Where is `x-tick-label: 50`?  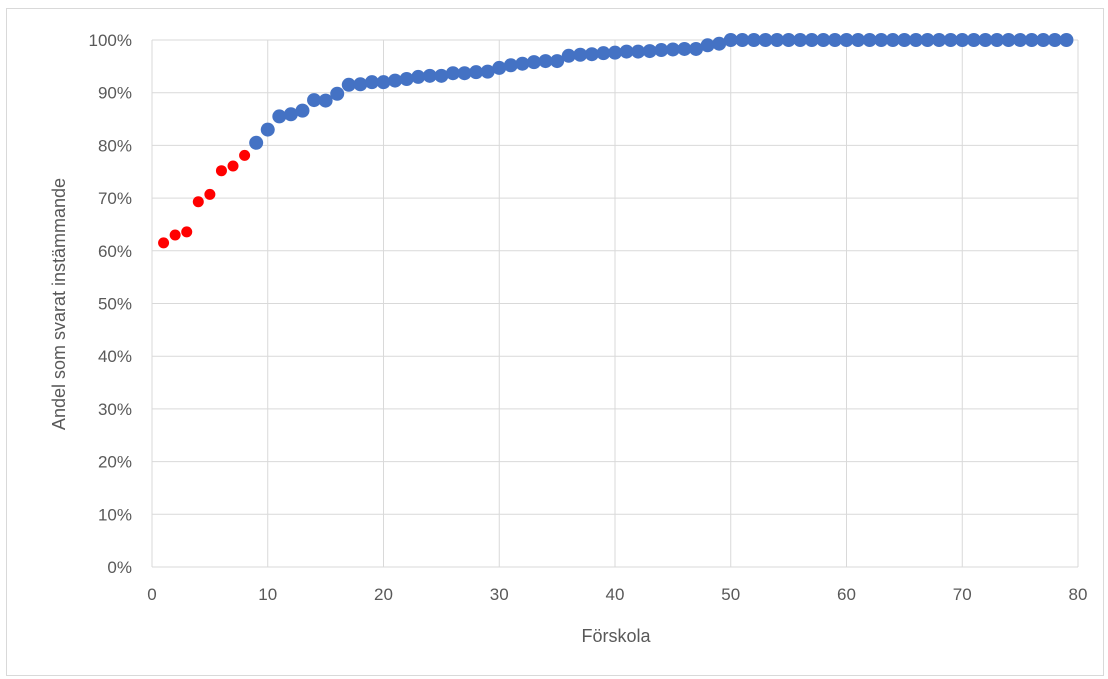
x-tick-label: 50 is located at coordinates (730, 594).